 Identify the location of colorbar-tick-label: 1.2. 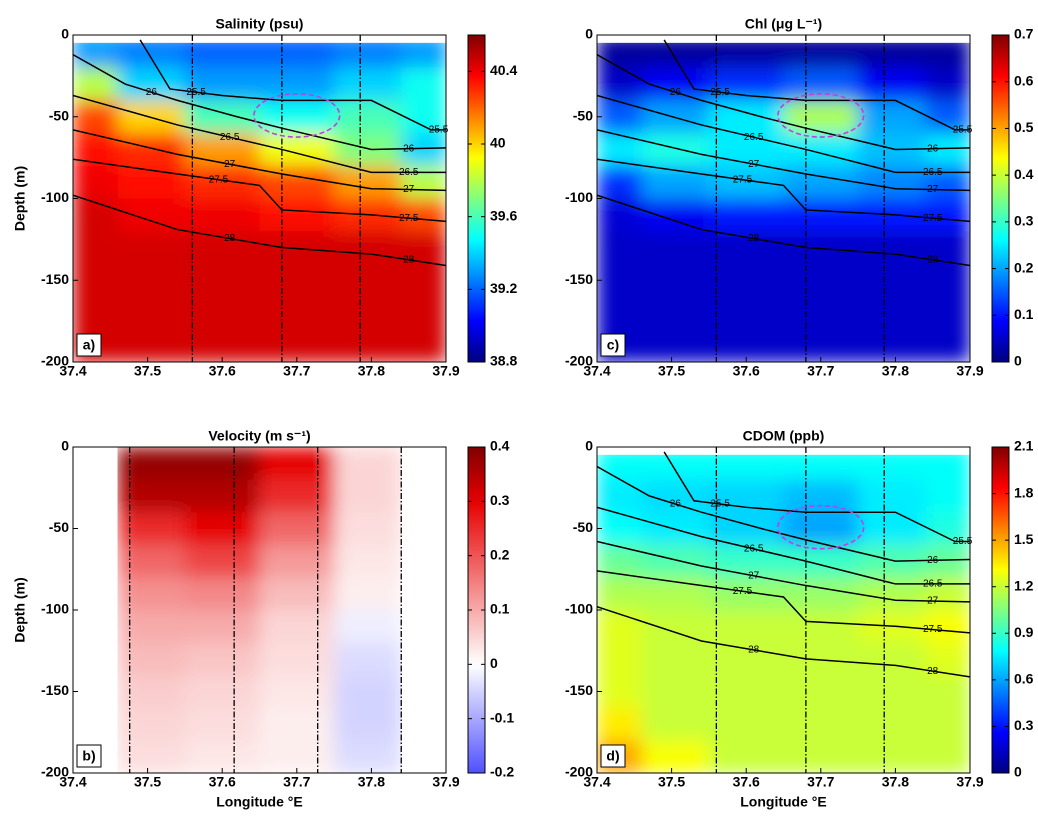
(1024, 585).